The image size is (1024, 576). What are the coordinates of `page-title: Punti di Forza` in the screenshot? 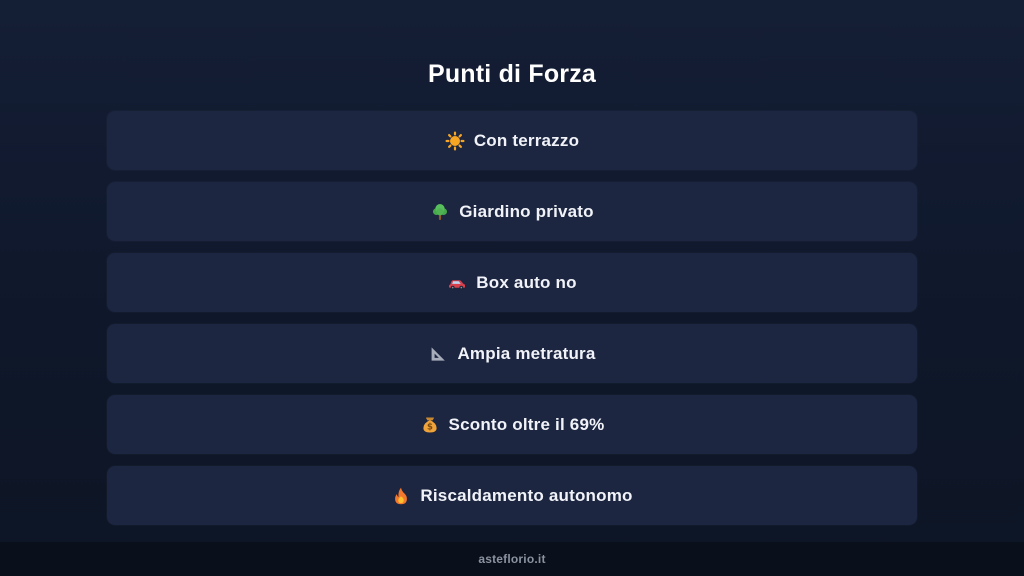 It's located at (512, 74).